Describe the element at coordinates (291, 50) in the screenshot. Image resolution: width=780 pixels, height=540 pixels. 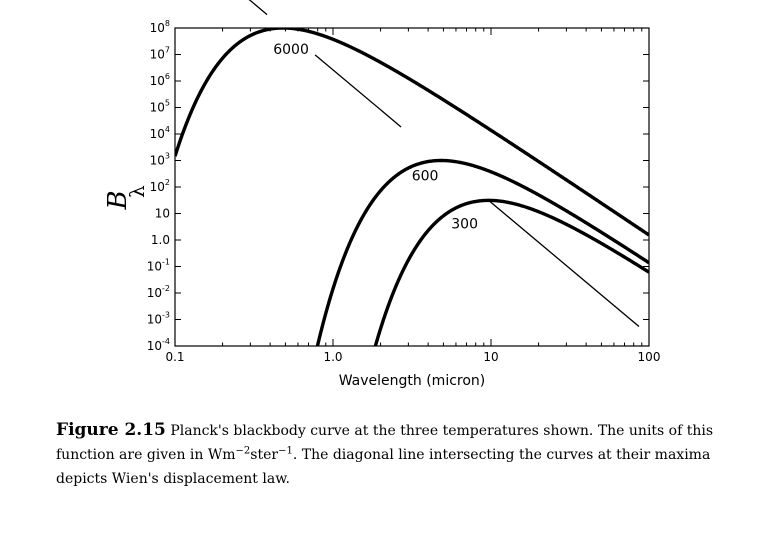
I see `curve-label-6000: 6000` at that location.